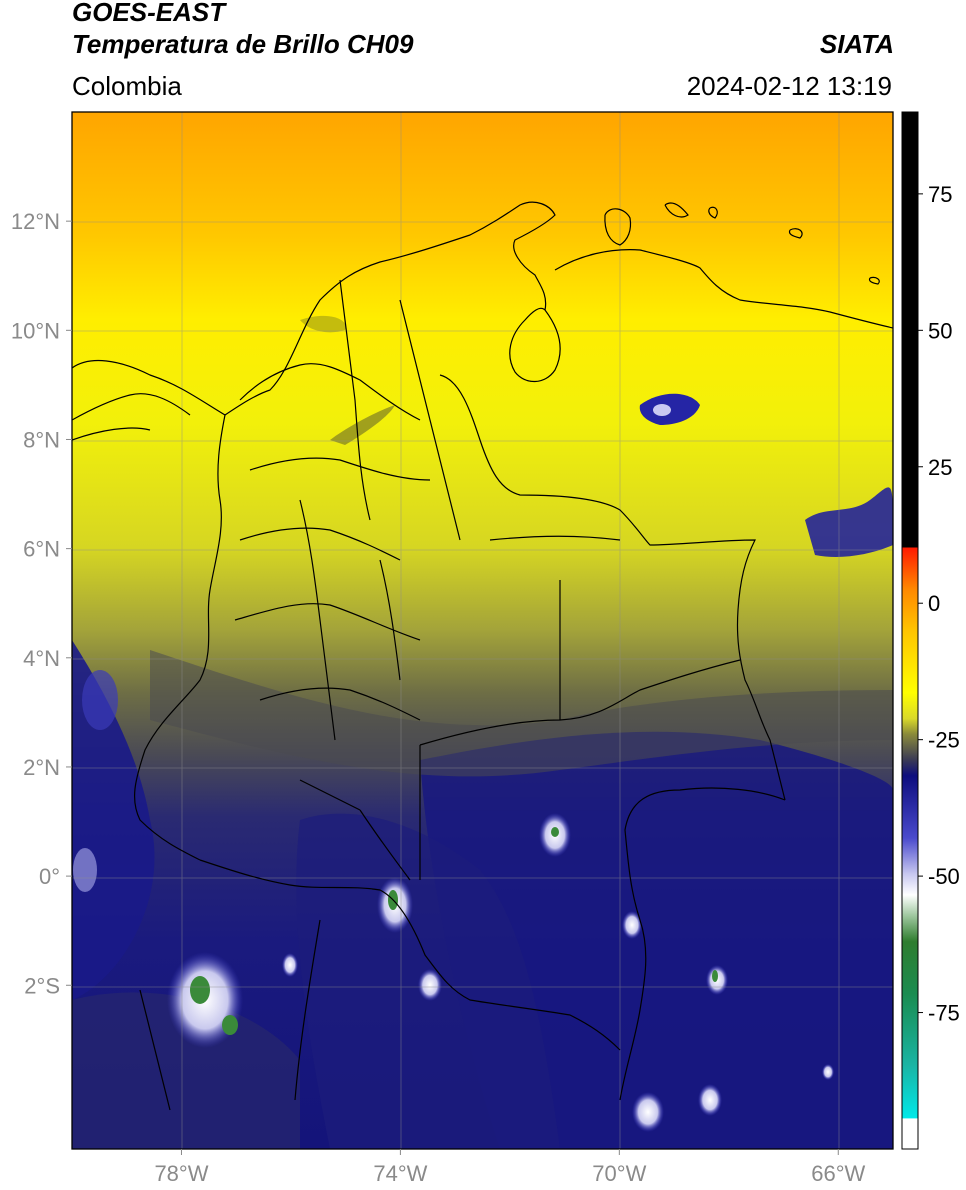  What do you see at coordinates (41, 603) in the screenshot?
I see `latitude-tick-labels: 12°N 10°N 8°N 6°N 4°N 2°N 0° 2°S` at bounding box center [41, 603].